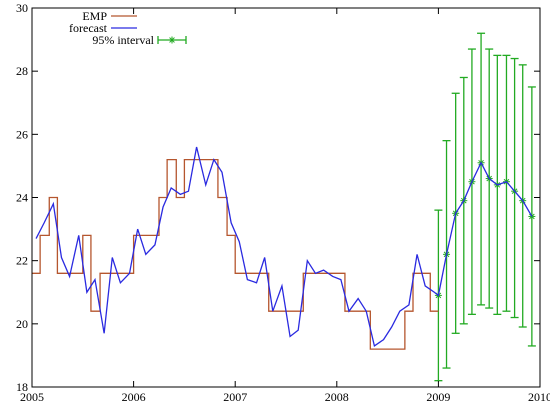 Image resolution: width=550 pixels, height=420 pixels. Describe the element at coordinates (22, 198) in the screenshot. I see `y-tick-label: 24` at that location.